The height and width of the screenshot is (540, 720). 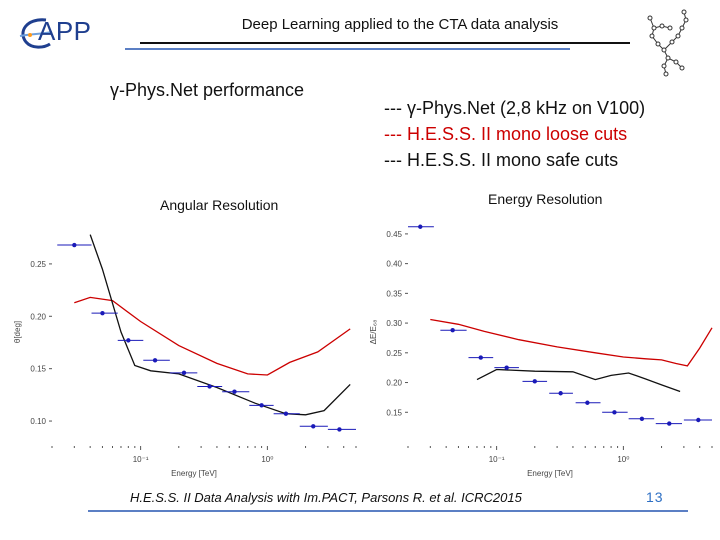 What do you see at coordinates (17, 332) in the screenshot?
I see `y-axis-label: θ[deg]` at bounding box center [17, 332].